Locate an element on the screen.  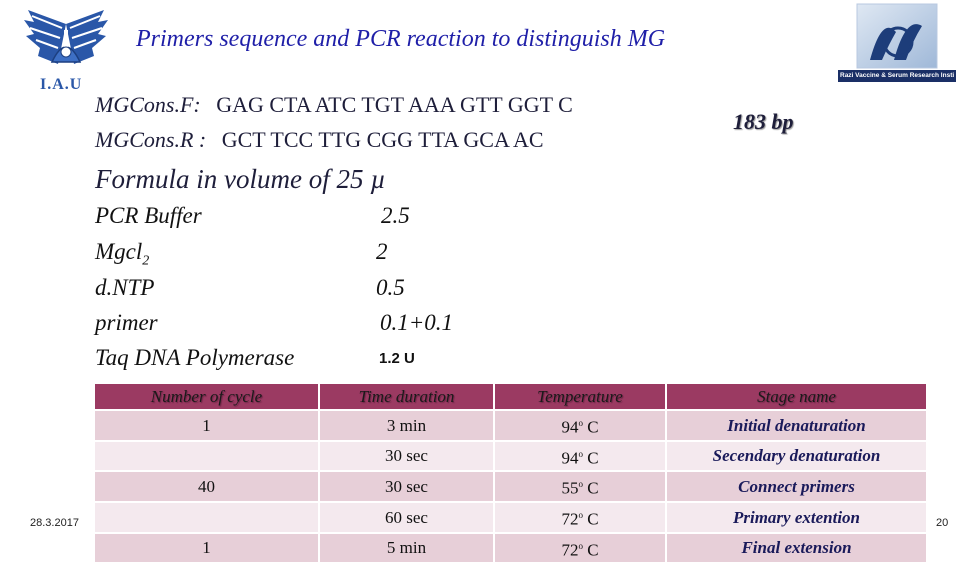
cell-time: 60 sec is located at coordinates (406, 517).